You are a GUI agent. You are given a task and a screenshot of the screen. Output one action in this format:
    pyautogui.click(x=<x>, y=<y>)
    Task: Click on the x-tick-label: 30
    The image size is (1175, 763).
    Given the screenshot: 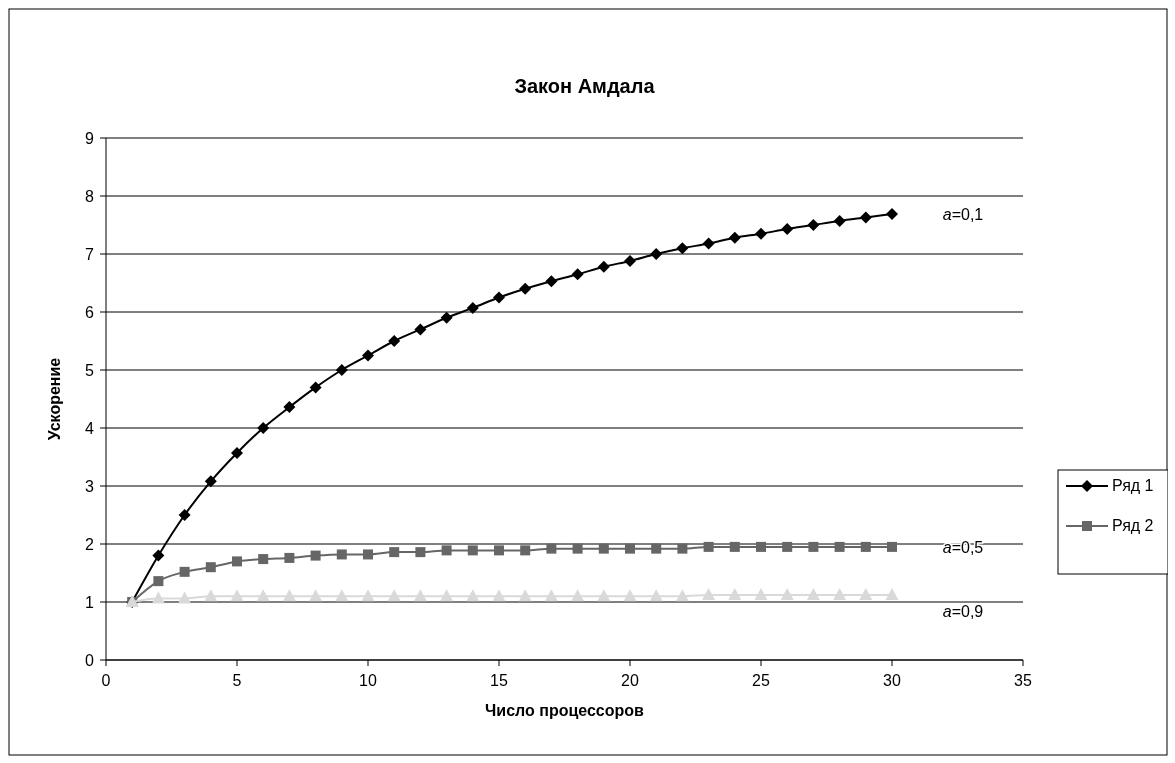 What is the action you would take?
    pyautogui.click(x=892, y=680)
    